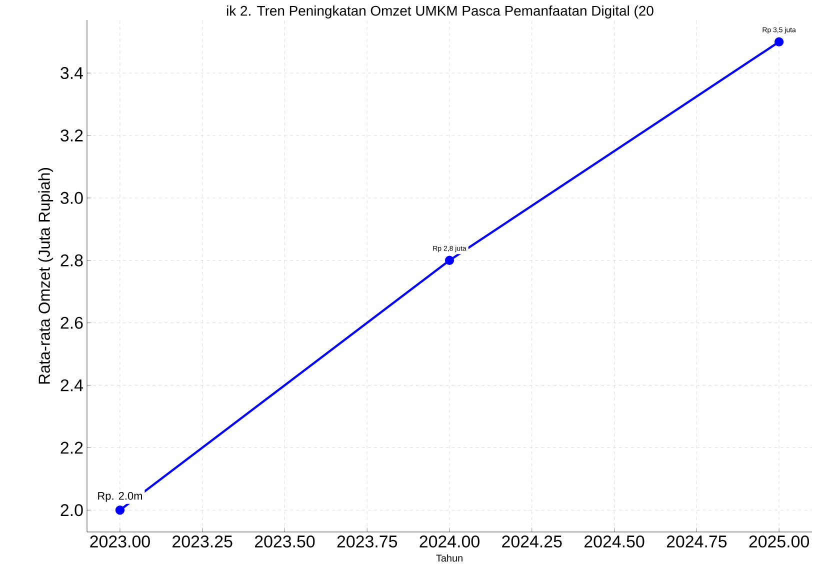  I want to click on y-tick-label: 2.4, so click(71, 385).